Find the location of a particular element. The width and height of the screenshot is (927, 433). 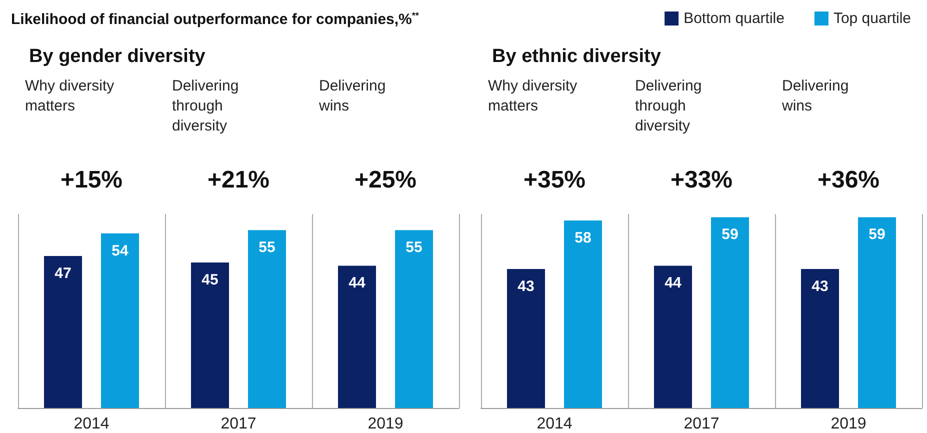

text: +15% is located at coordinates (91, 180).